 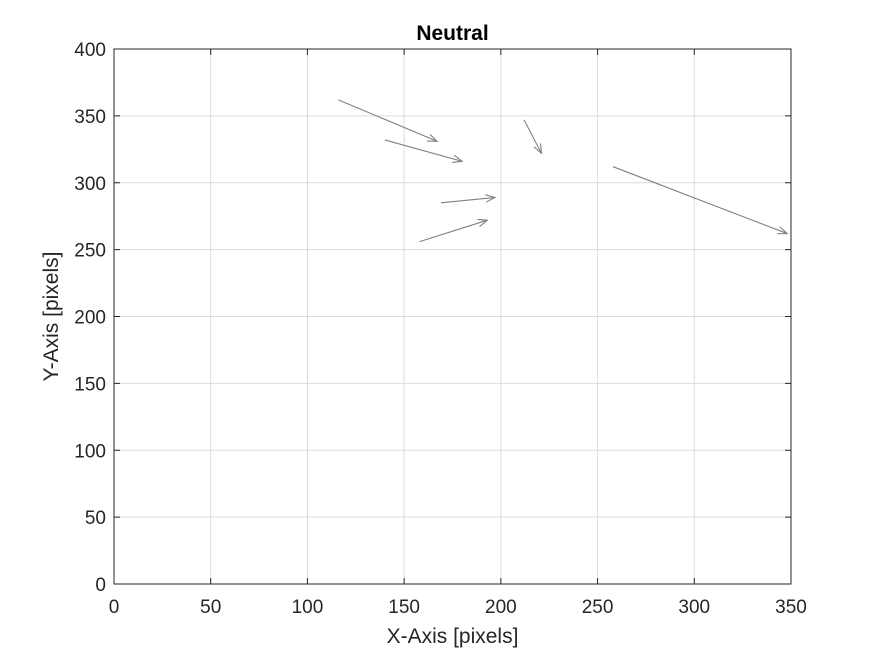 I want to click on x-tick-label: 200, so click(x=501, y=607).